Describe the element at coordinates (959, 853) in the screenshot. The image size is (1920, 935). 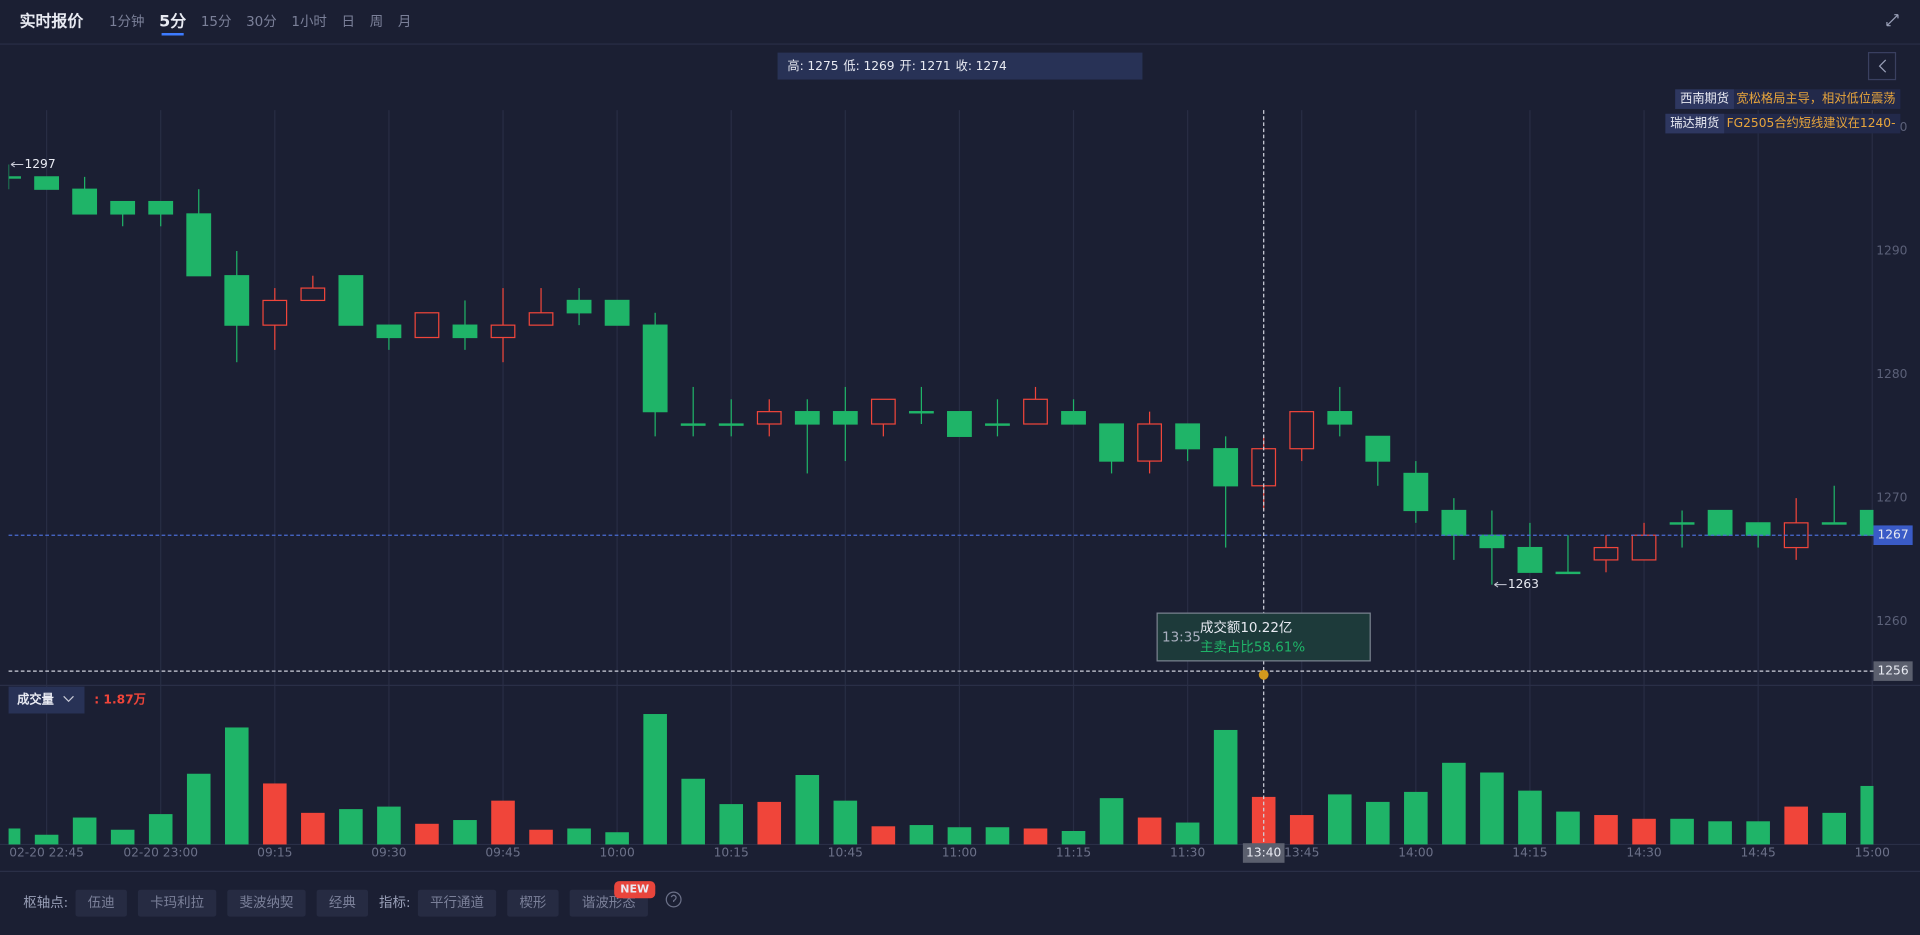
I see `x-tick-label: 11:00` at that location.